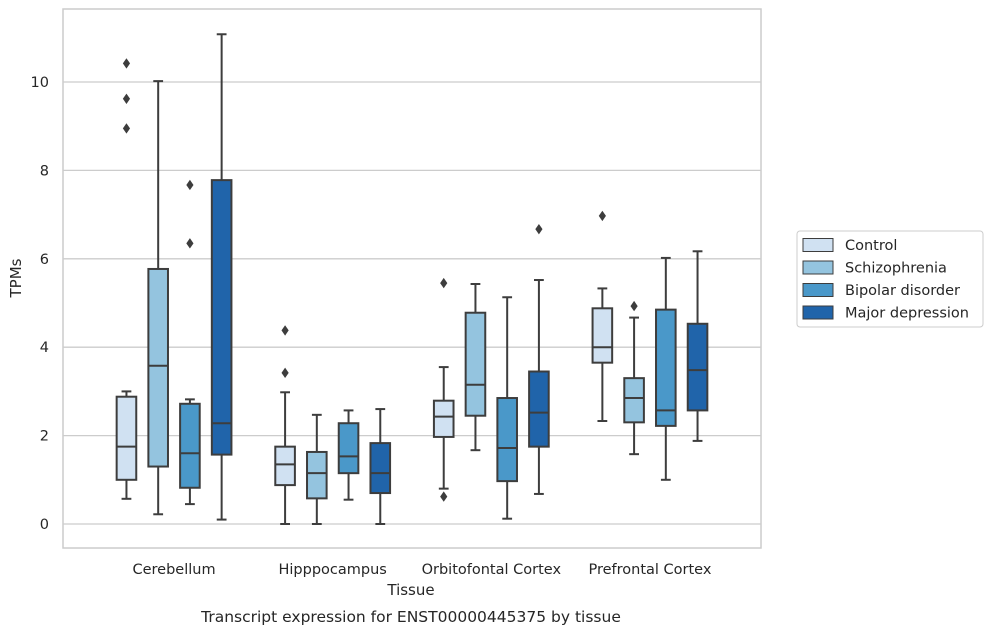 This screenshot has width=992, height=638. What do you see at coordinates (40, 304) in the screenshot?
I see `y-axis-ticks: 0 2 4 6 8 10` at bounding box center [40, 304].